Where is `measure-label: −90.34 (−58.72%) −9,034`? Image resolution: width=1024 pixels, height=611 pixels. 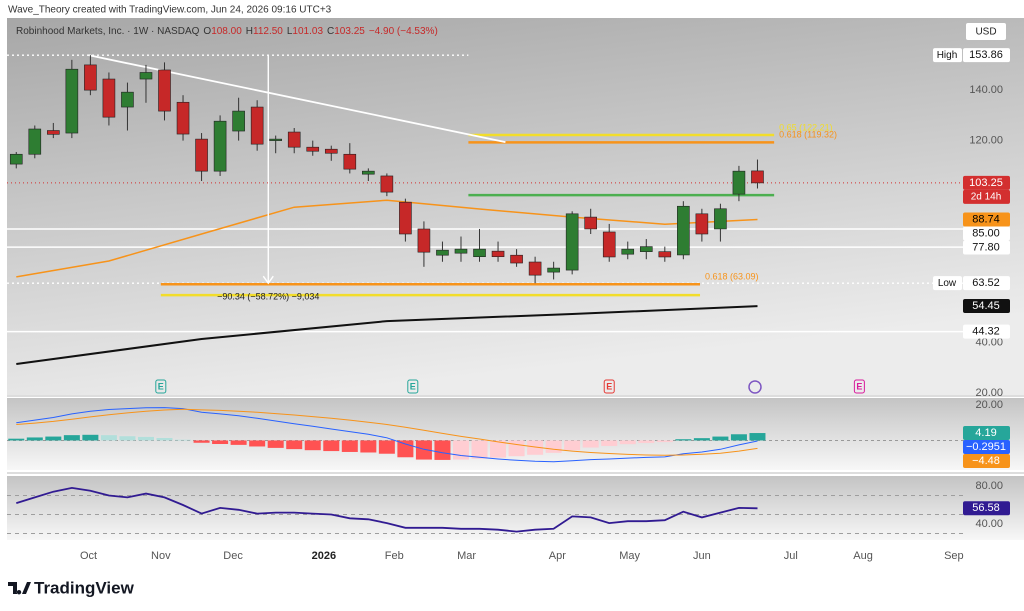 measure-label: −90.34 (−58.72%) −9,034 is located at coordinates (268, 297).